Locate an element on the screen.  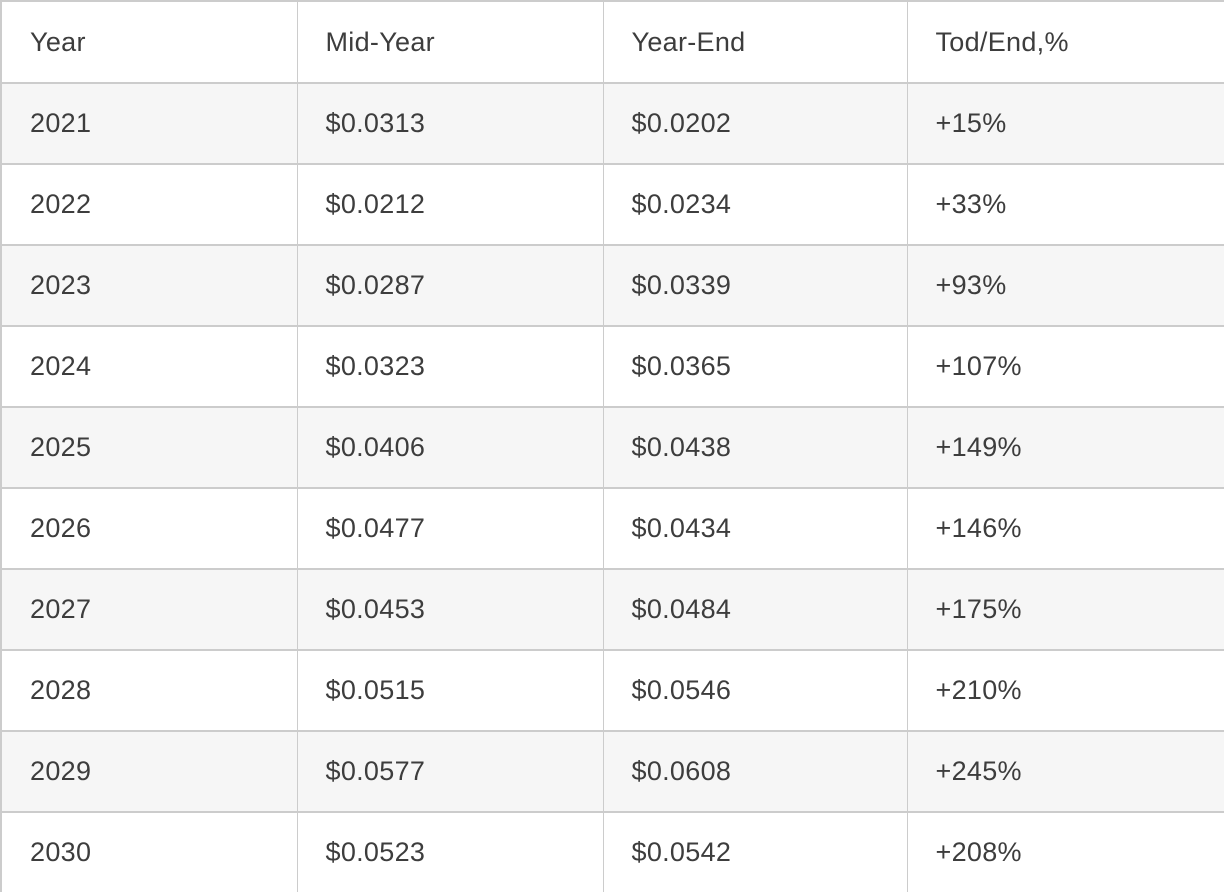
cell-tod-end-pct: +175% is located at coordinates (1065, 609).